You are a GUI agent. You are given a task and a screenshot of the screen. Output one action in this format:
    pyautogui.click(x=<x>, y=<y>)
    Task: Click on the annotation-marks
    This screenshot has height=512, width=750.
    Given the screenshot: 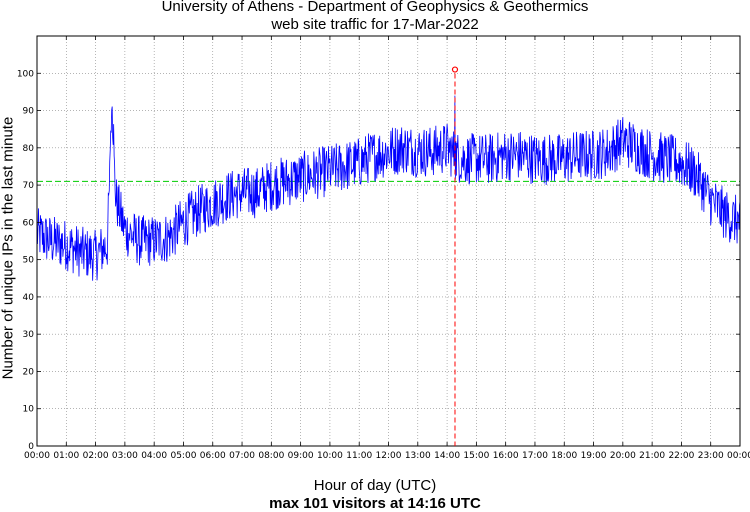 What is the action you would take?
    pyautogui.click(x=455, y=256)
    